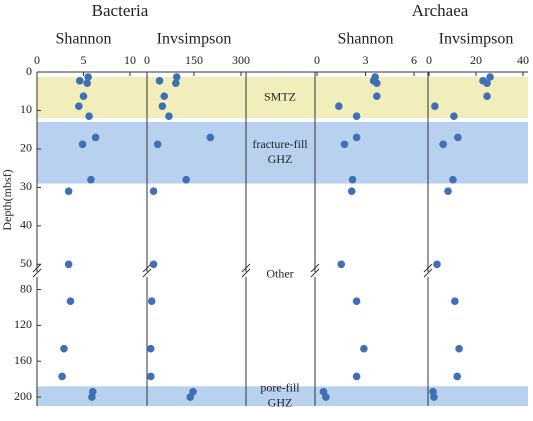 Image resolution: width=533 pixels, height=421 pixels. I want to click on y-tick-label: 50, so click(26, 263).